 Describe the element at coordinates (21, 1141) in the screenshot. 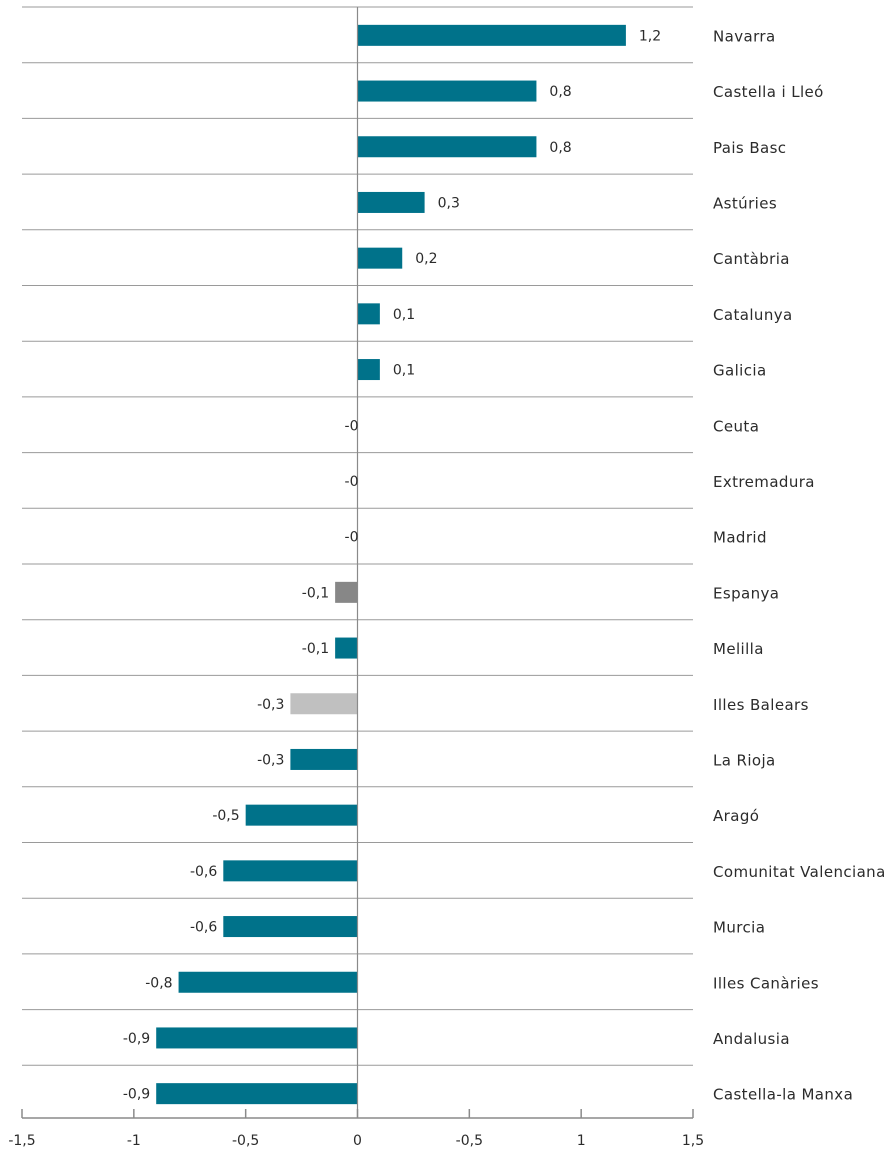

I see `x-tick-label: -1,5` at that location.